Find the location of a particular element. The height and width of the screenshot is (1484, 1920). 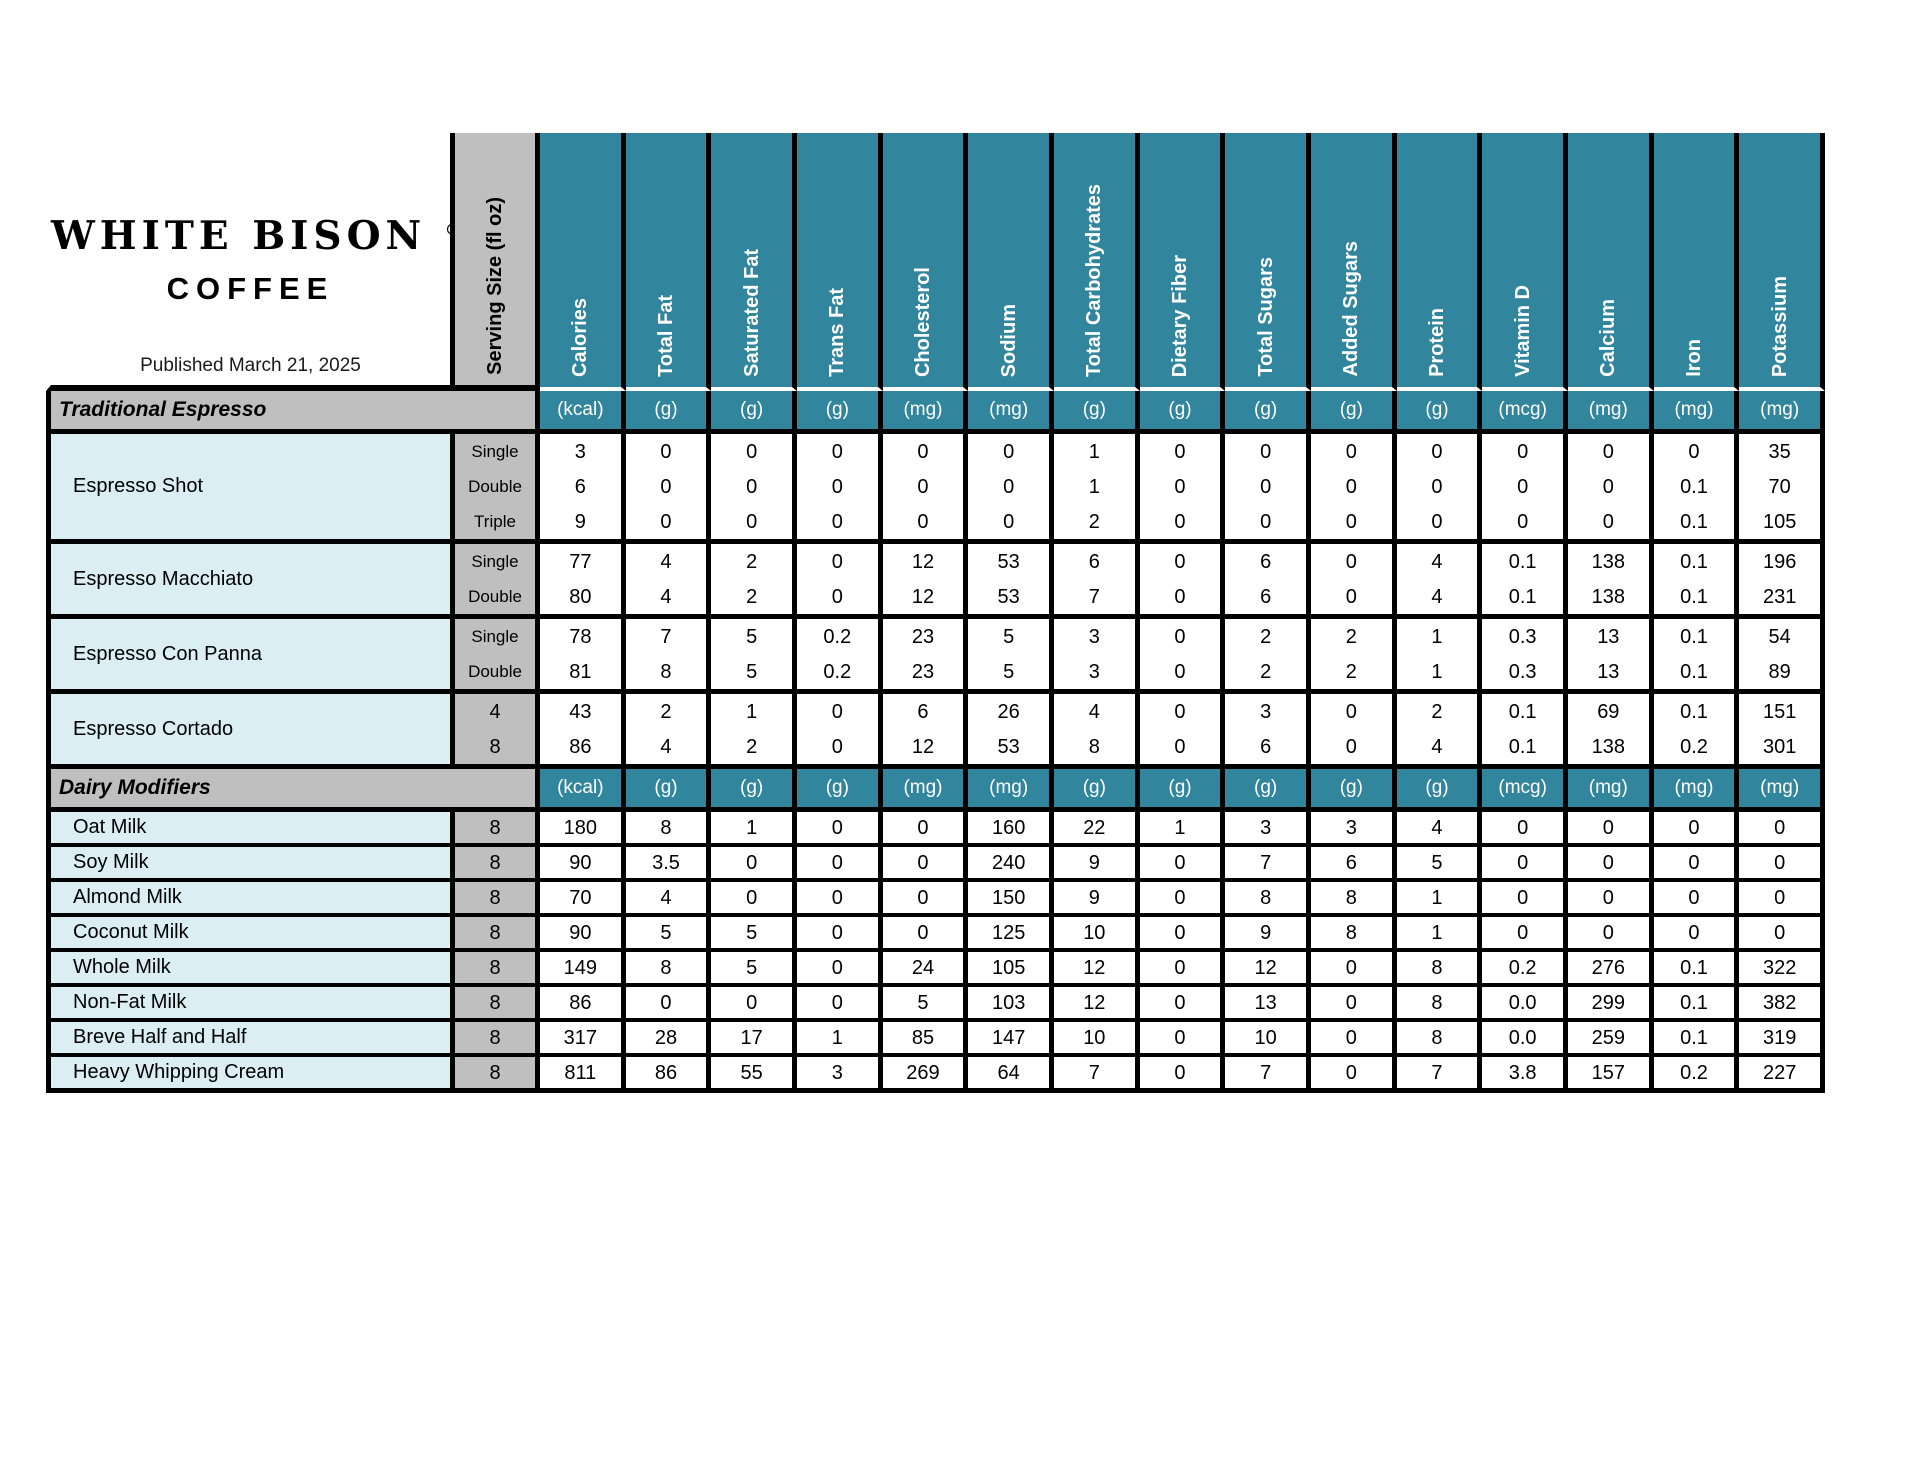

nutrient-cell-calories: 90 is located at coordinates (583, 862).